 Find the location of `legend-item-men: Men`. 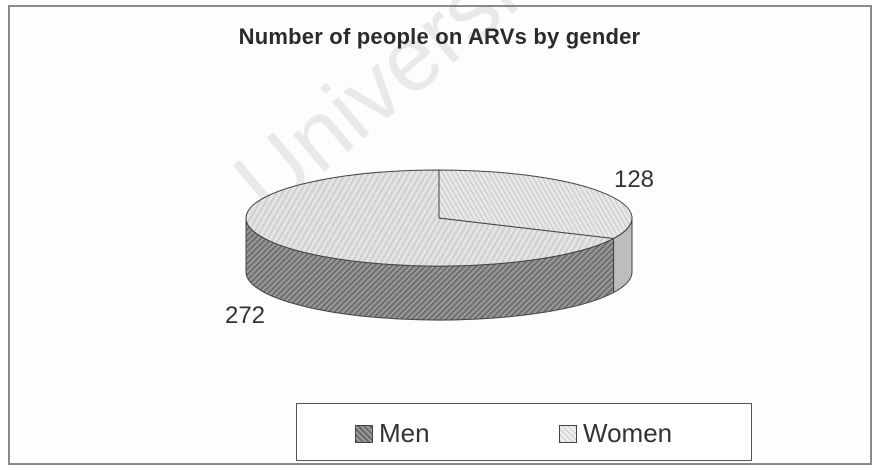

legend-item-men: Men is located at coordinates (392, 433).